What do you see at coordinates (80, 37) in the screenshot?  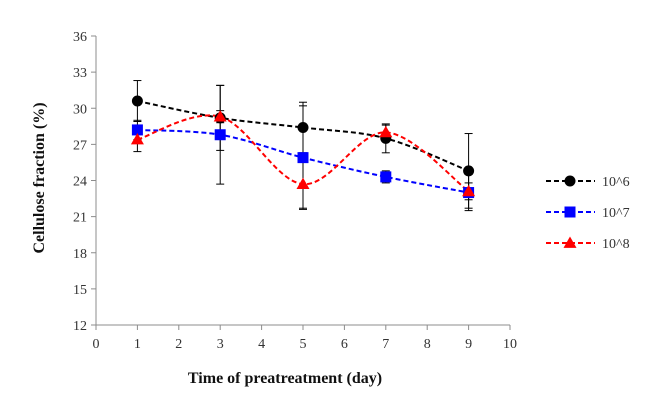 I see `y-tick-label: 36` at bounding box center [80, 37].